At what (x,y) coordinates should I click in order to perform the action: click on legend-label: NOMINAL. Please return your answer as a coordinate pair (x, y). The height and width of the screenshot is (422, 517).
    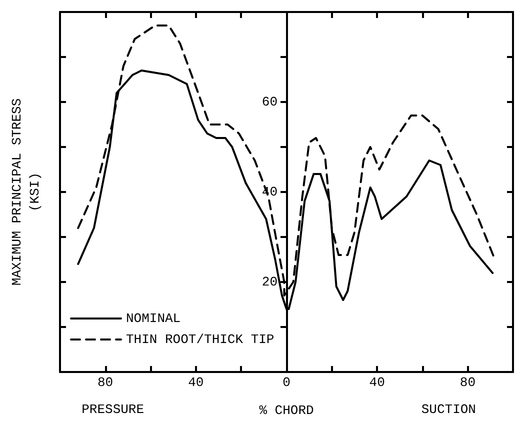
    Looking at the image, I should click on (153, 318).